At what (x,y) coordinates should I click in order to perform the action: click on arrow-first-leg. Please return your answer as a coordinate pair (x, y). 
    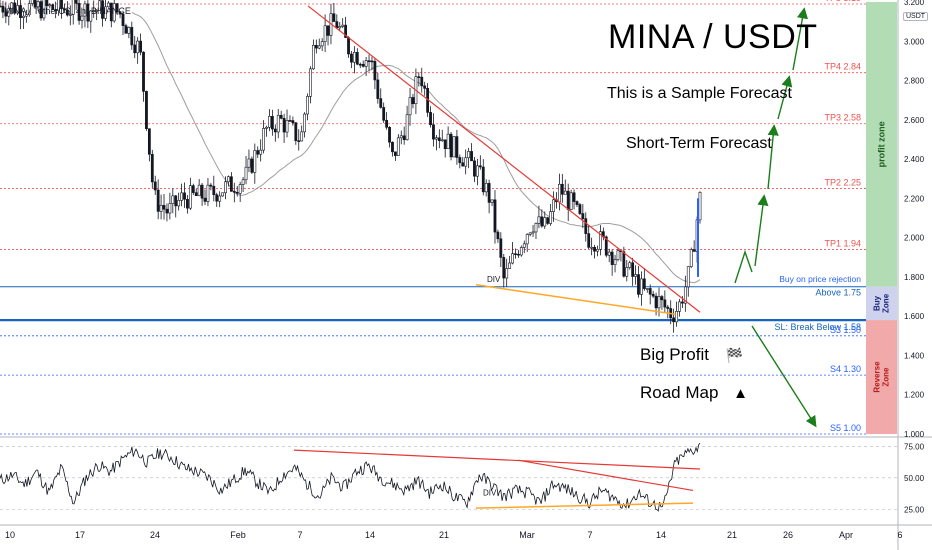
    Looking at the image, I should click on (743, 266).